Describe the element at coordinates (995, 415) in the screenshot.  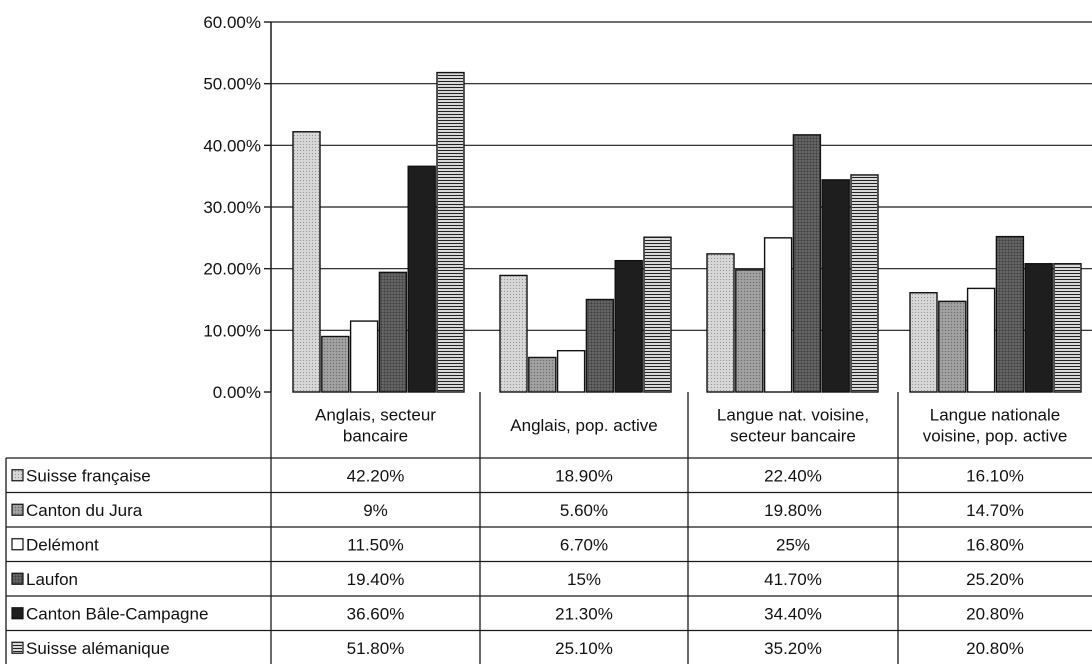
I see `category-label: Langue nationale` at that location.